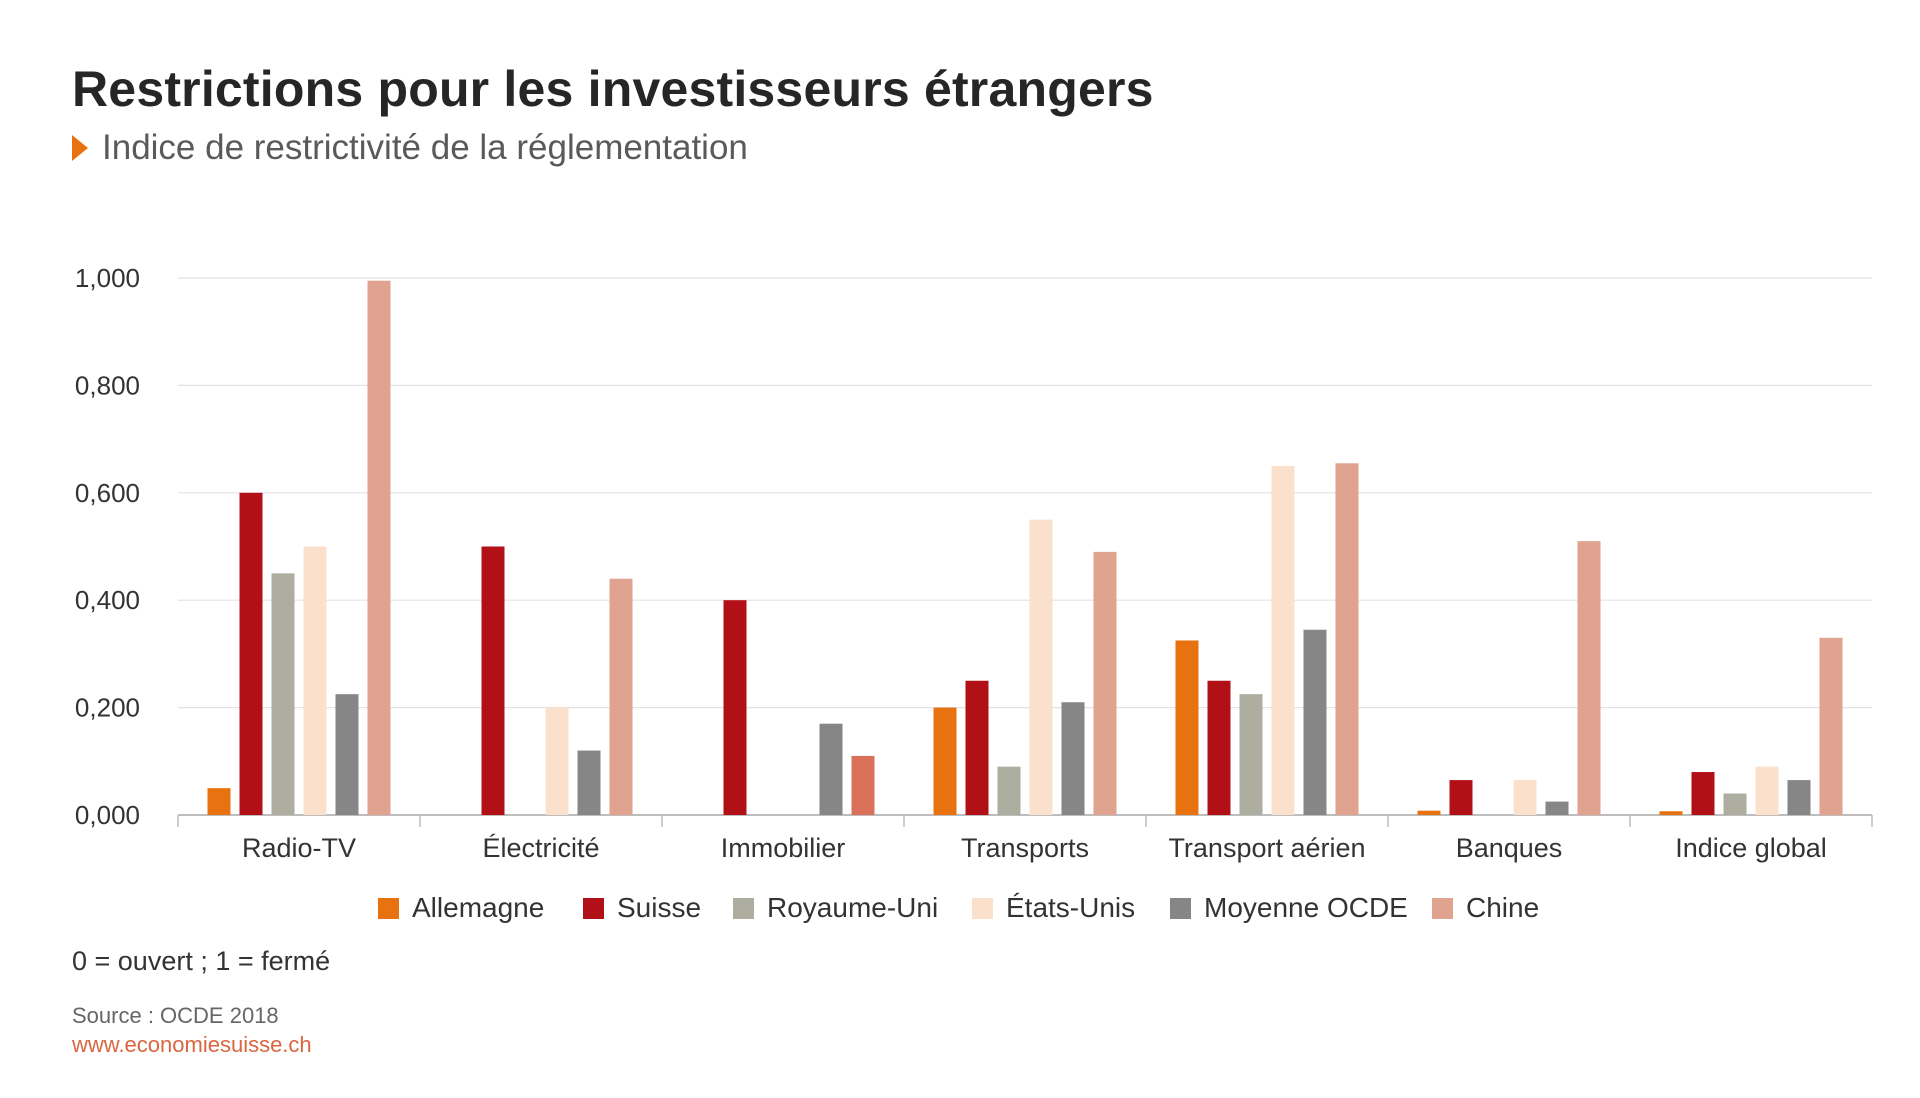 The width and height of the screenshot is (1920, 1098). What do you see at coordinates (1751, 848) in the screenshot?
I see `x-tick-label: Indice global` at bounding box center [1751, 848].